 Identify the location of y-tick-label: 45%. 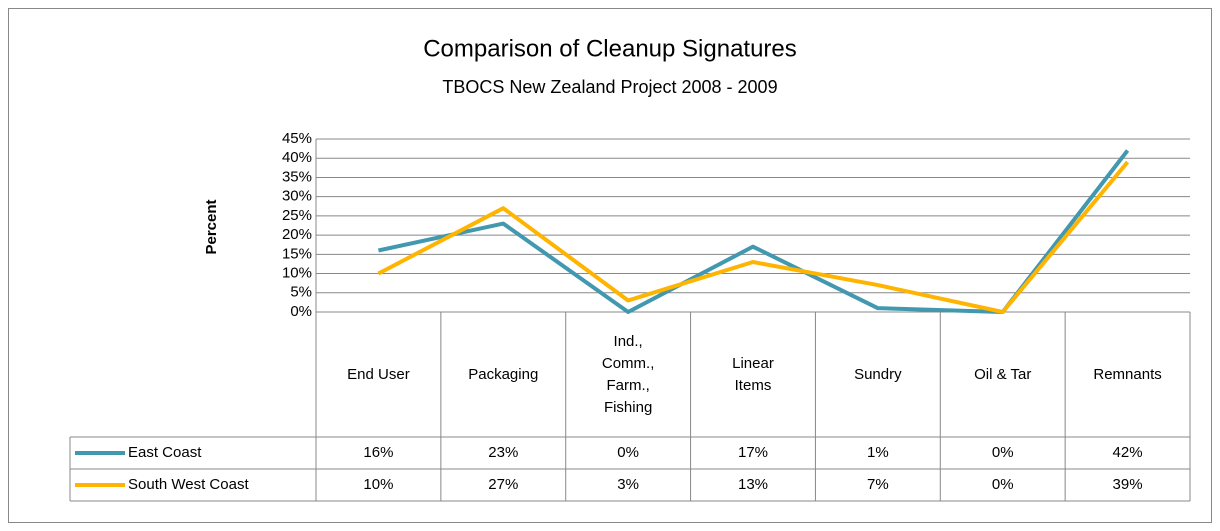
(297, 138).